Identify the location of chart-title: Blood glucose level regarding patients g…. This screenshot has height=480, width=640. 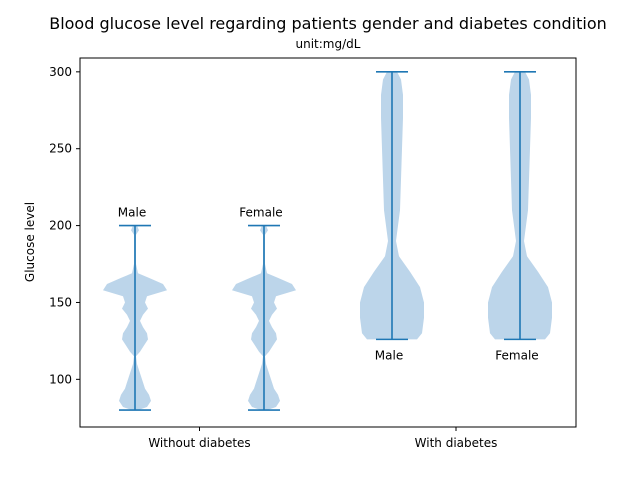
(328, 23).